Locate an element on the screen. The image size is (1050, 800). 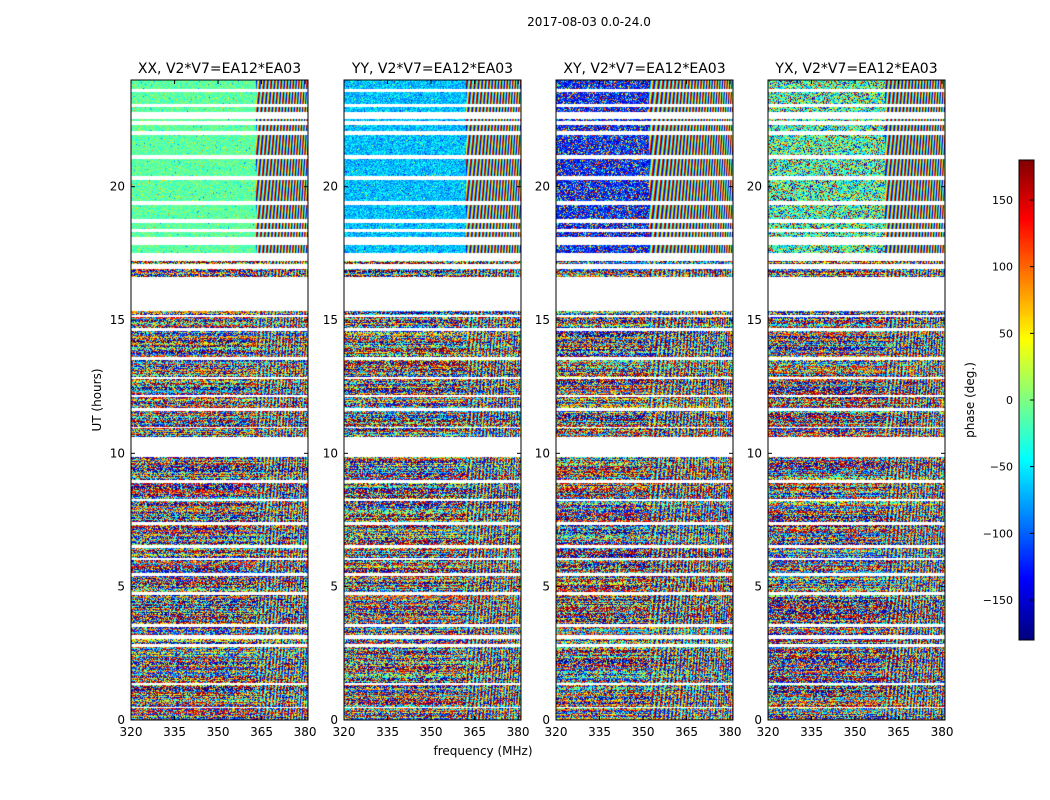
panel-4-xtick-label: 320 is located at coordinates (768, 732).